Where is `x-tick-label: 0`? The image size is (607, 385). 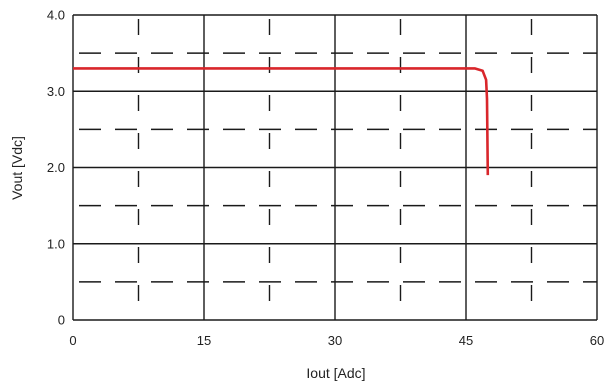
x-tick-label: 0 is located at coordinates (72, 340).